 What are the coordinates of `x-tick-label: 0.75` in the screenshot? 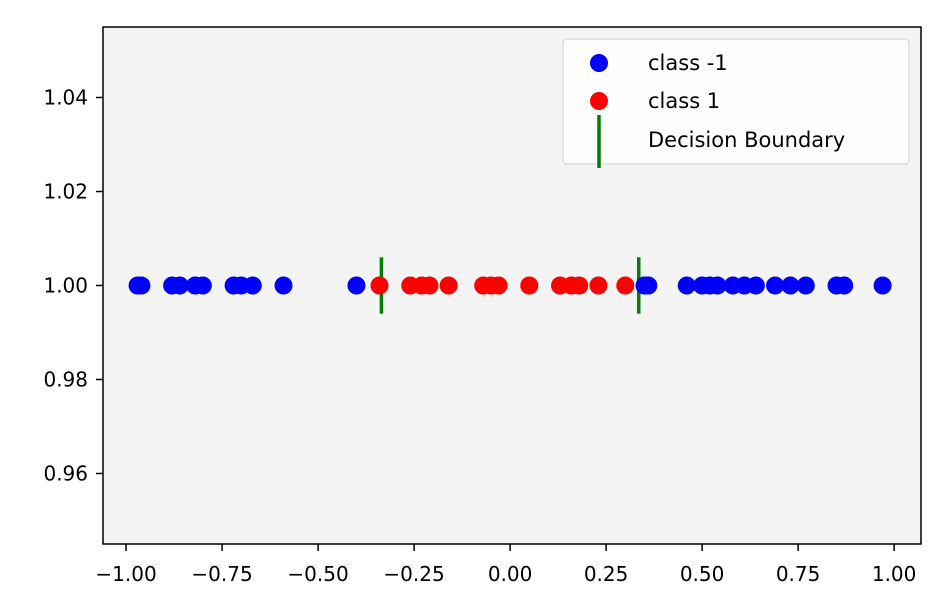 It's located at (798, 574).